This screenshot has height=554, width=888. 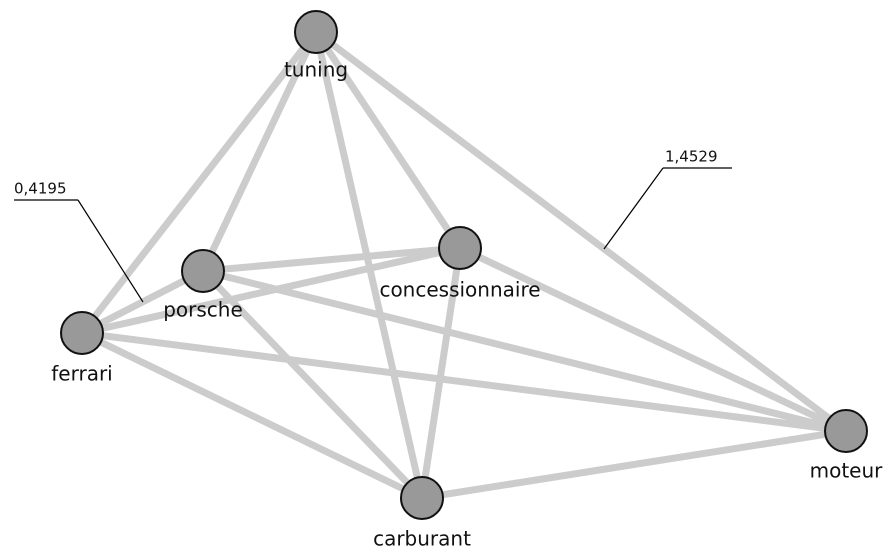 What do you see at coordinates (847, 471) in the screenshot?
I see `node-label: moteur` at bounding box center [847, 471].